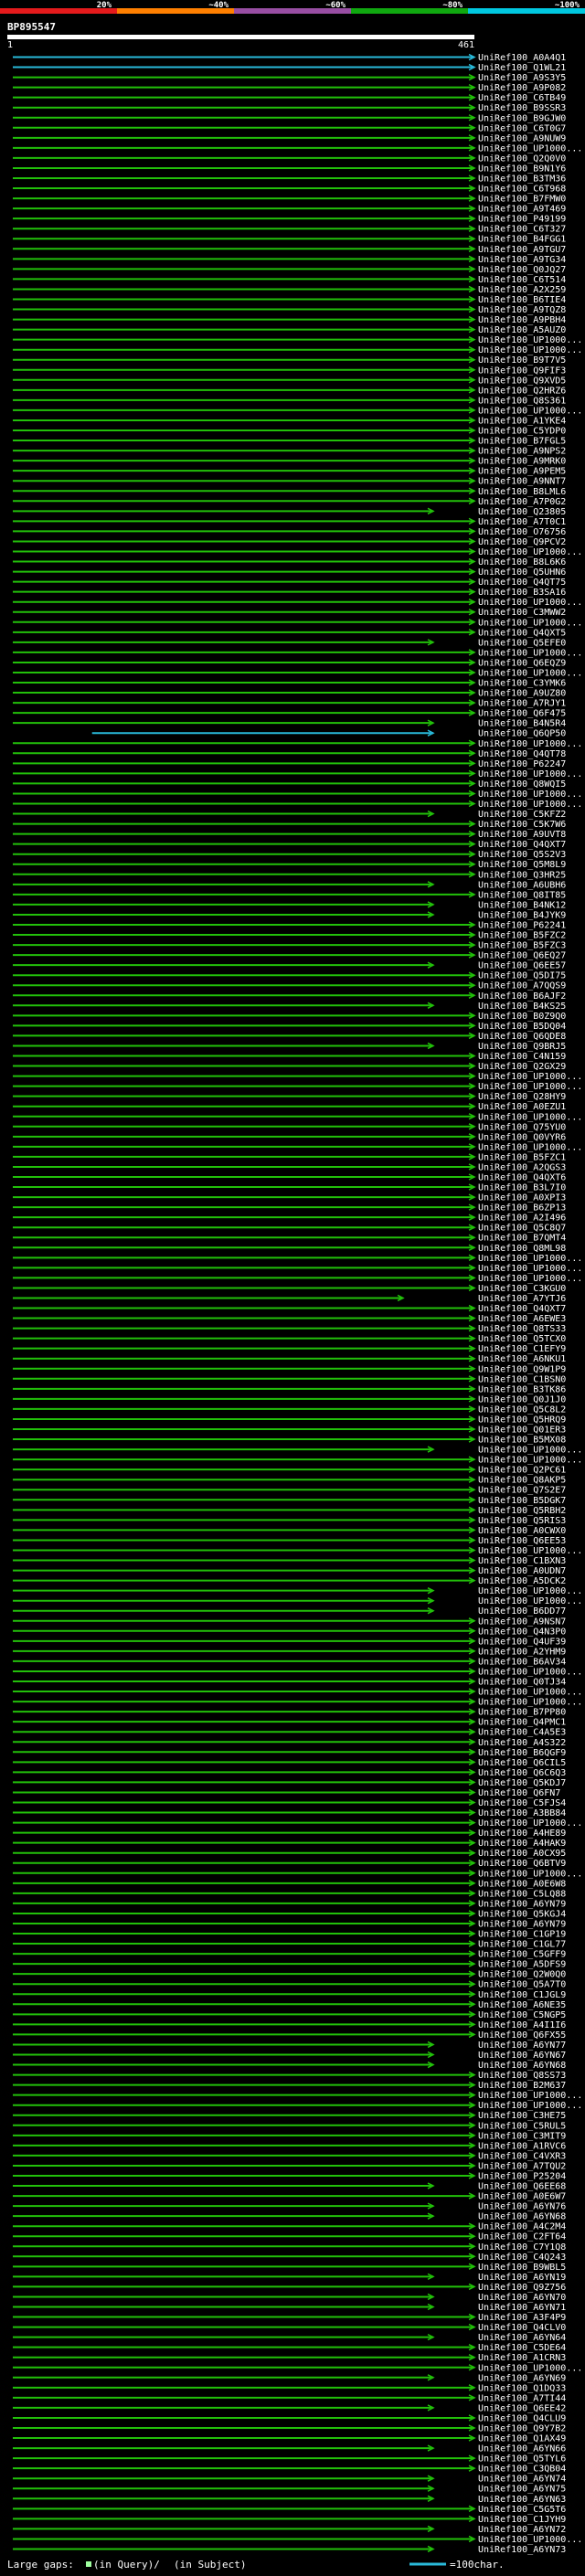 This screenshot has height=2576, width=585. What do you see at coordinates (289, 764) in the screenshot?
I see `hit-row: UniRef100_P62247` at bounding box center [289, 764].